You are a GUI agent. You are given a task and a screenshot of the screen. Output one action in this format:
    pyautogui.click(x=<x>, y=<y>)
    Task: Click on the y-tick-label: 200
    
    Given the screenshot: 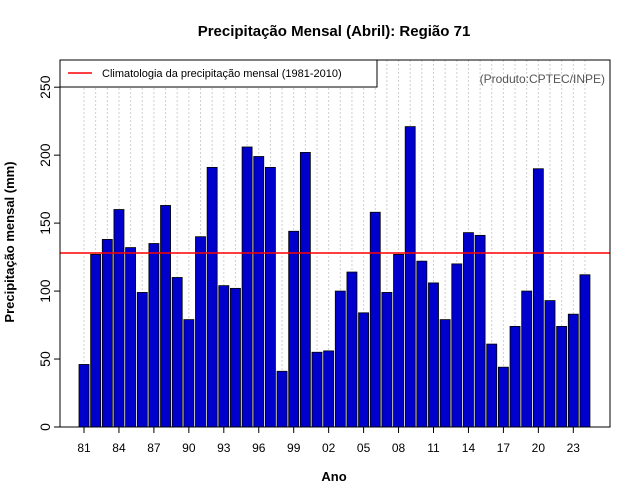 What is the action you would take?
    pyautogui.click(x=45, y=155)
    